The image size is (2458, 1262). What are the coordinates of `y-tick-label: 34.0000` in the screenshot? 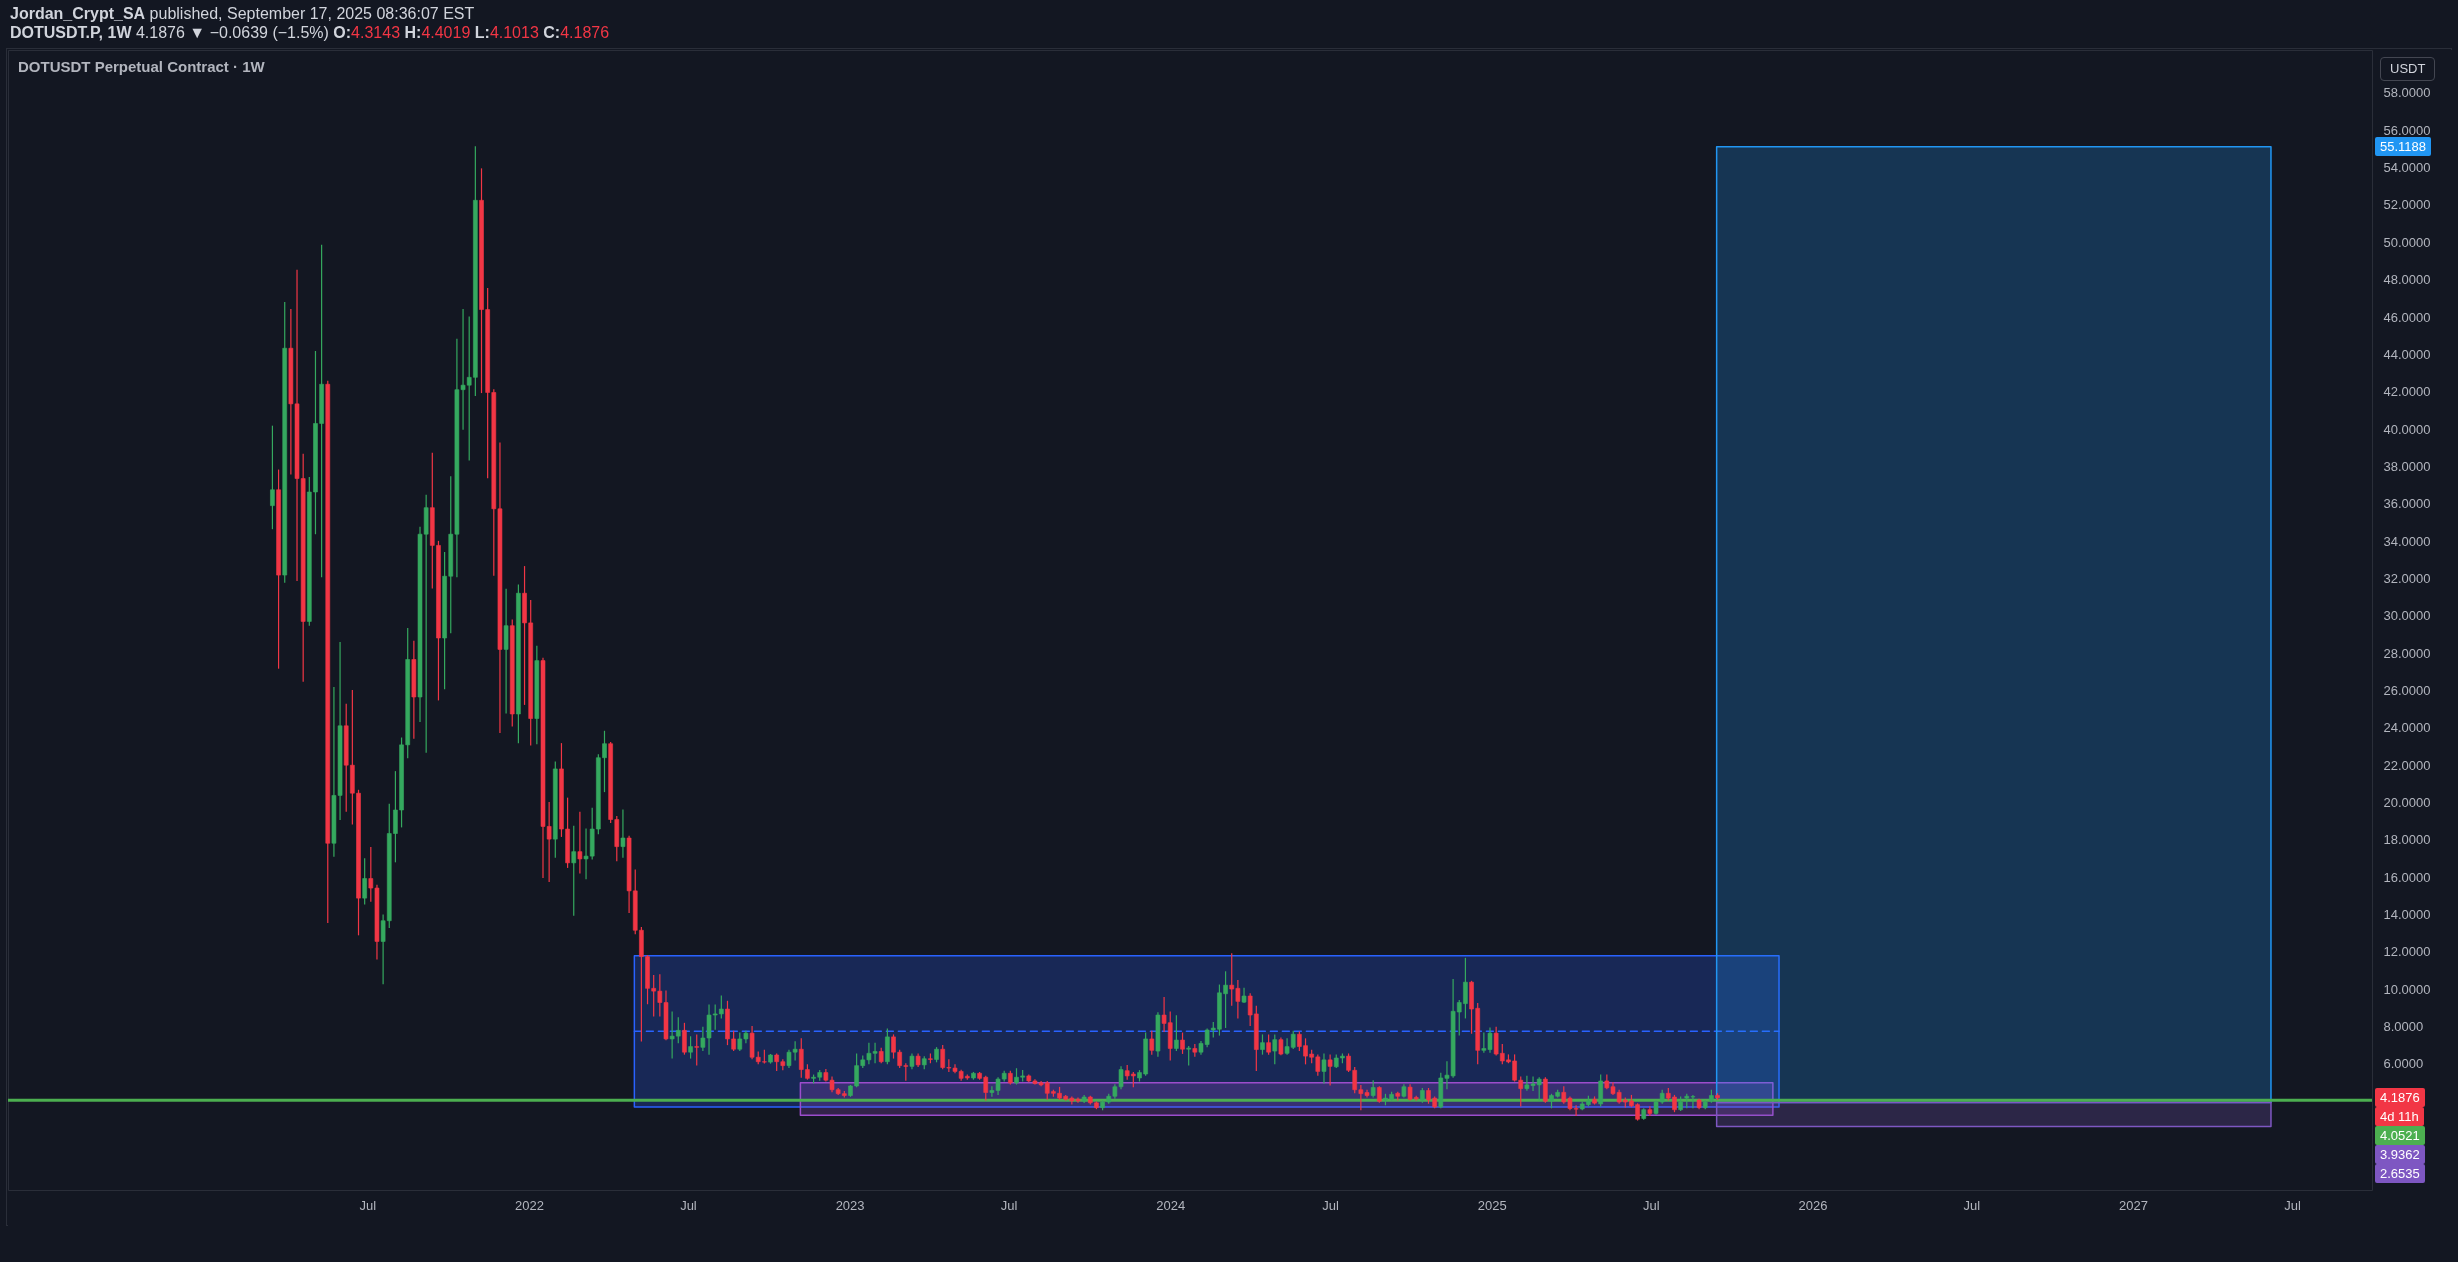 It's located at (2407, 541).